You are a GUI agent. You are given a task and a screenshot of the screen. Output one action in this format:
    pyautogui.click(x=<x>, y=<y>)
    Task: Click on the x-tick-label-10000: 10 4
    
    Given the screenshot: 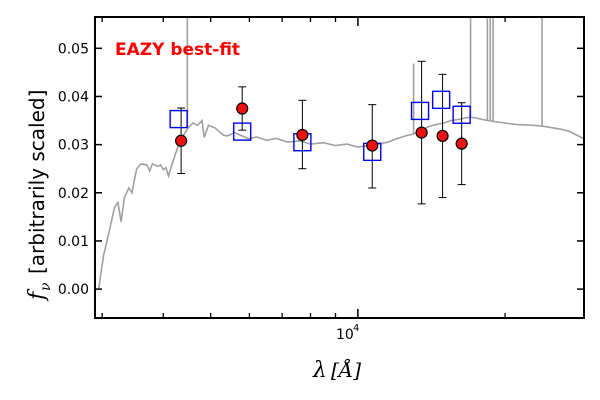 What is the action you would take?
    pyautogui.click(x=347, y=333)
    